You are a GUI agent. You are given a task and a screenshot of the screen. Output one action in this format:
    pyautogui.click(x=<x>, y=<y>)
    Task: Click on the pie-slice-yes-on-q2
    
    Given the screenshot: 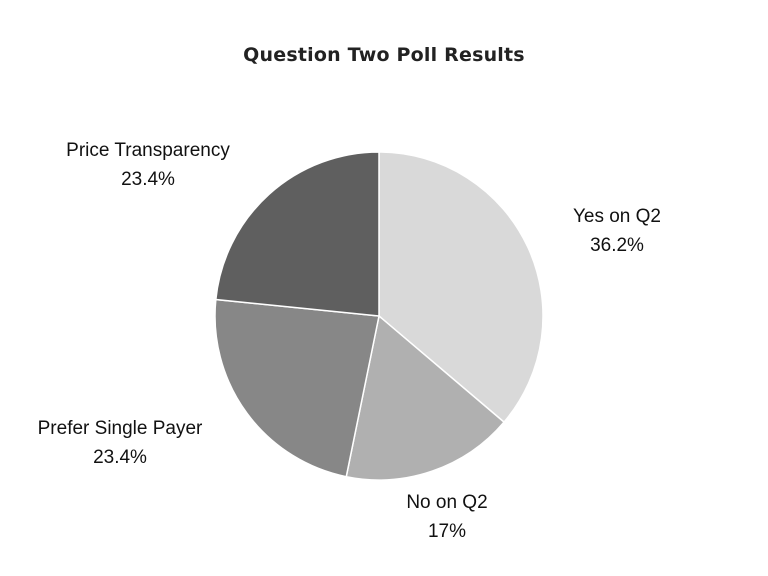 What is the action you would take?
    pyautogui.click(x=461, y=287)
    